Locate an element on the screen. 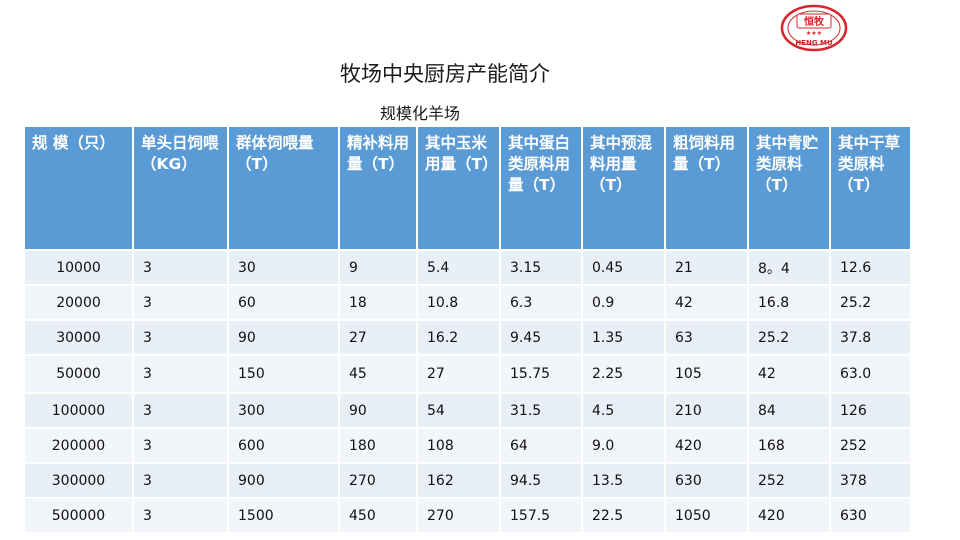  header-cell: 其中青贮类原料（T） is located at coordinates (788, 188).